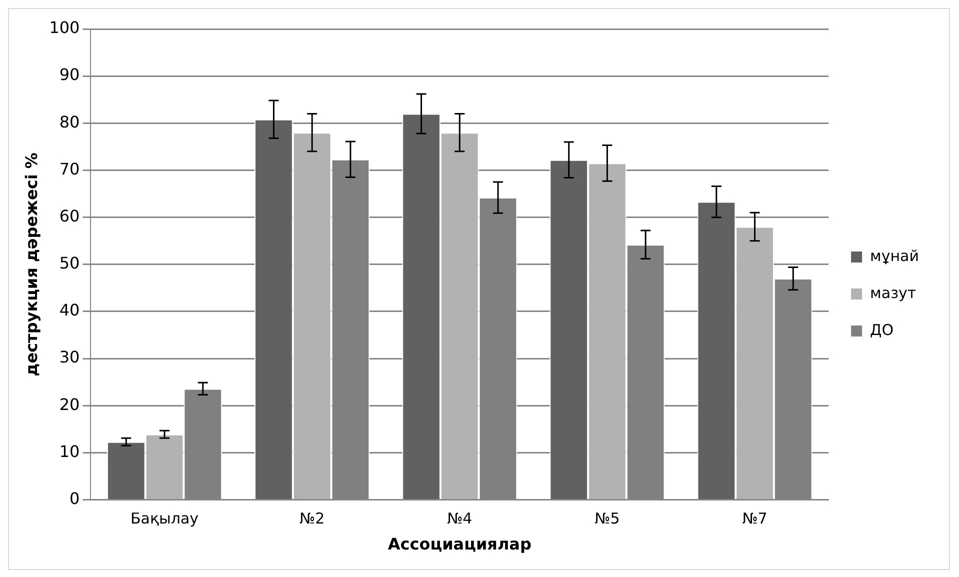 The image size is (959, 577). I want to click on y-tick-label: 60, so click(69, 216).